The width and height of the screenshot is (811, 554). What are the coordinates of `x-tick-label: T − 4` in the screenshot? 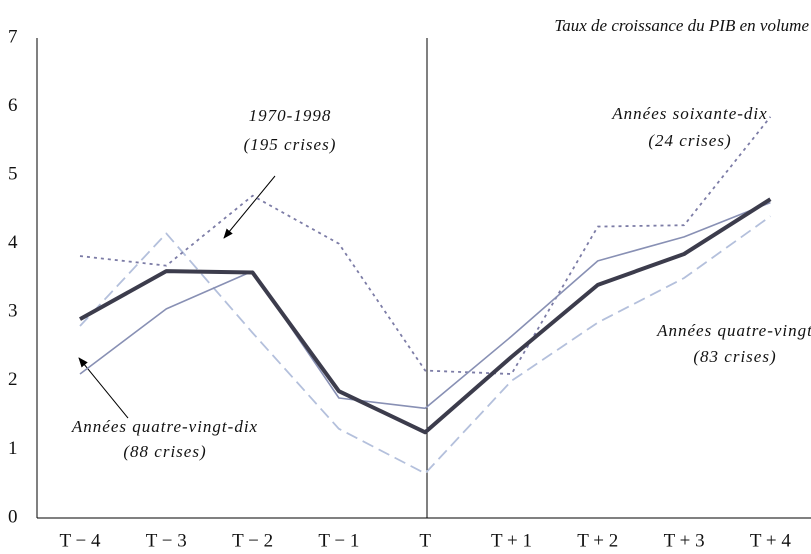 It's located at (80, 540).